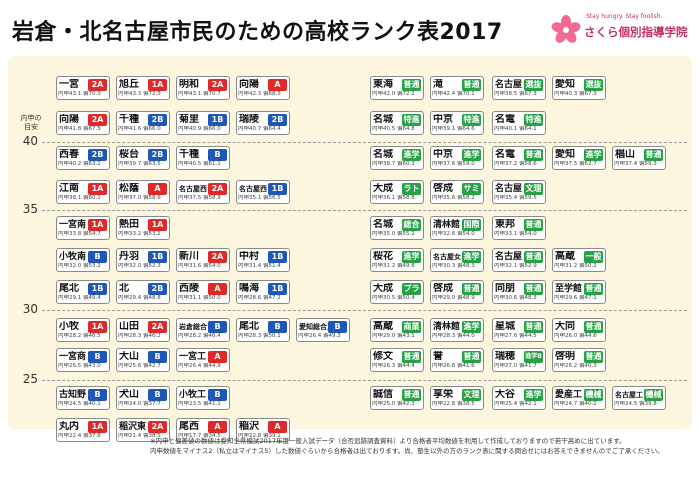  Describe the element at coordinates (319, 336) in the screenshot. I see `score-line: 内申26.4 偏49.3` at that location.